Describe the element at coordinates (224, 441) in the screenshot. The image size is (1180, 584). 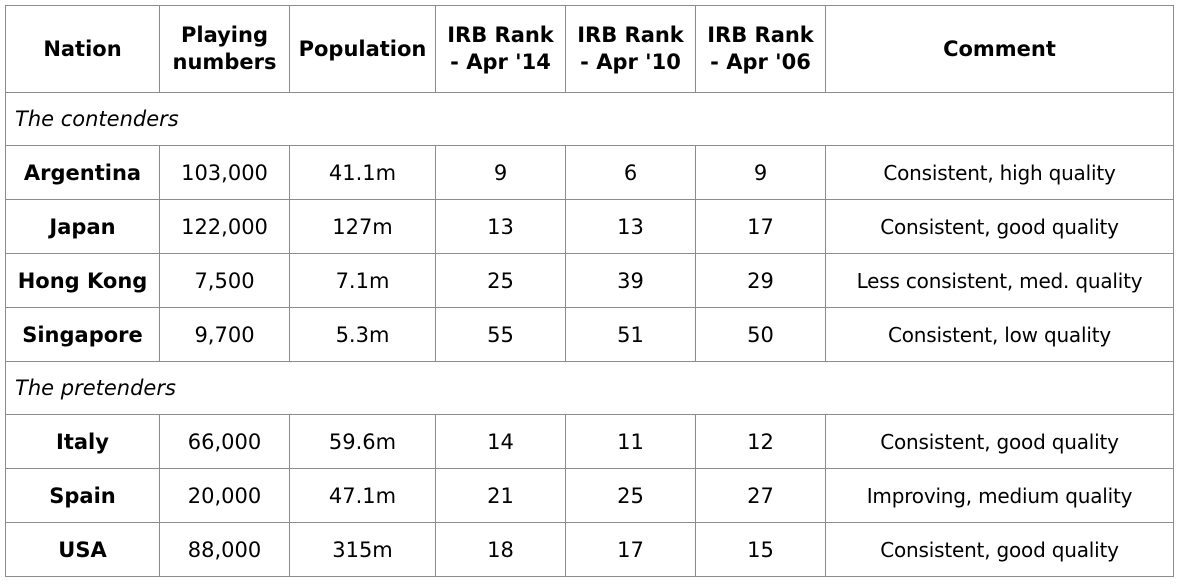
I see `cell-playing-numbers: 66,000` at that location.